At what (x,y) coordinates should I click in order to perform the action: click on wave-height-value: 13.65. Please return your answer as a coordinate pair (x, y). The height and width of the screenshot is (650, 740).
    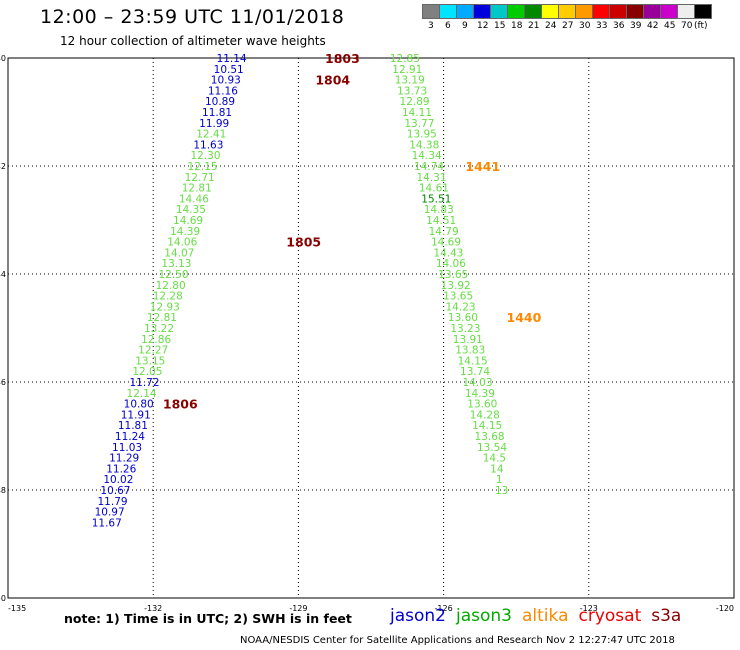
    Looking at the image, I should click on (453, 275).